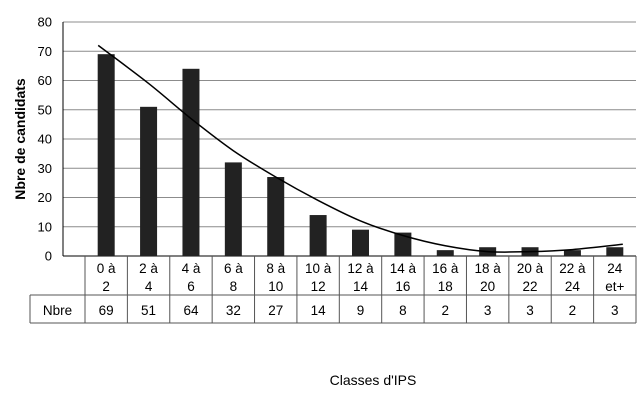 The width and height of the screenshot is (641, 394). What do you see at coordinates (191, 310) in the screenshot?
I see `data-table-value: 64` at bounding box center [191, 310].